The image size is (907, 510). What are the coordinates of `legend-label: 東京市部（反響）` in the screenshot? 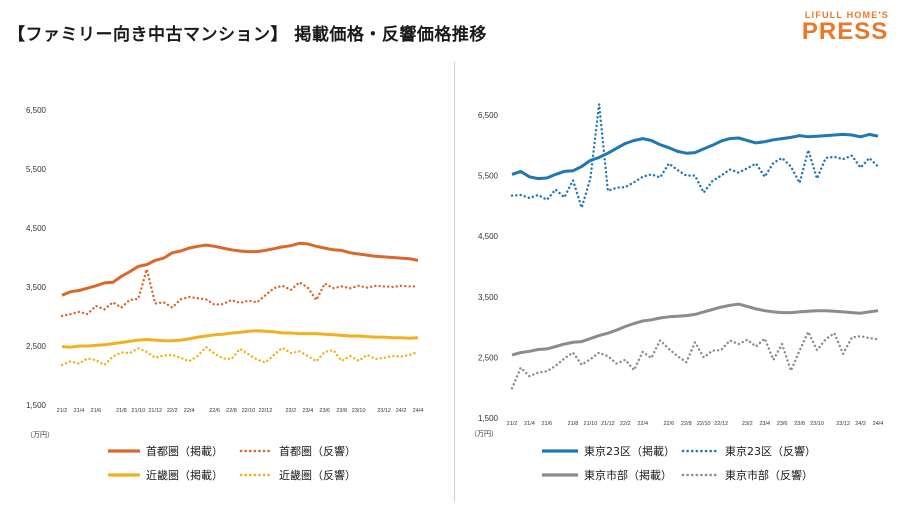 It's located at (769, 475).